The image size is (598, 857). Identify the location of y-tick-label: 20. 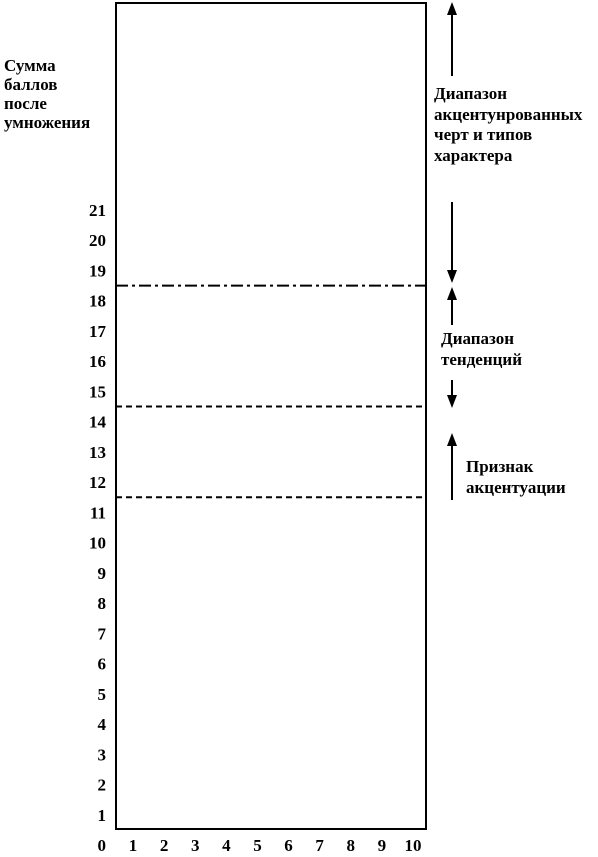
(97, 240).